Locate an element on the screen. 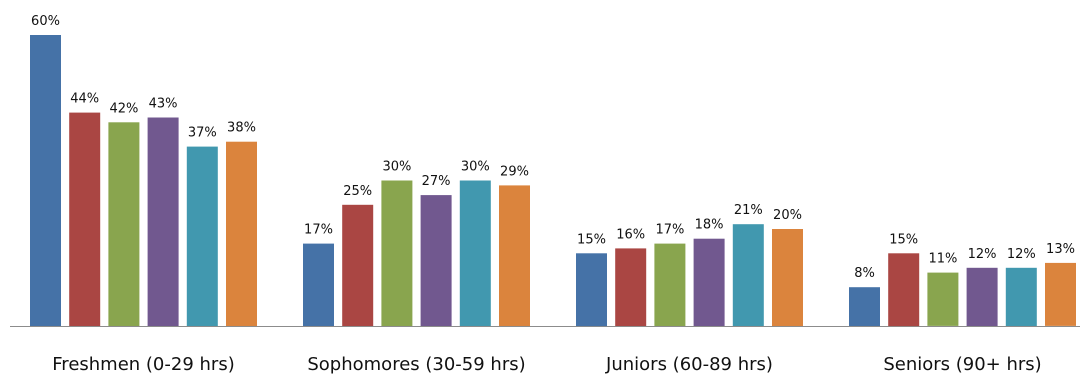  bar-value-label: 20% is located at coordinates (787, 215).